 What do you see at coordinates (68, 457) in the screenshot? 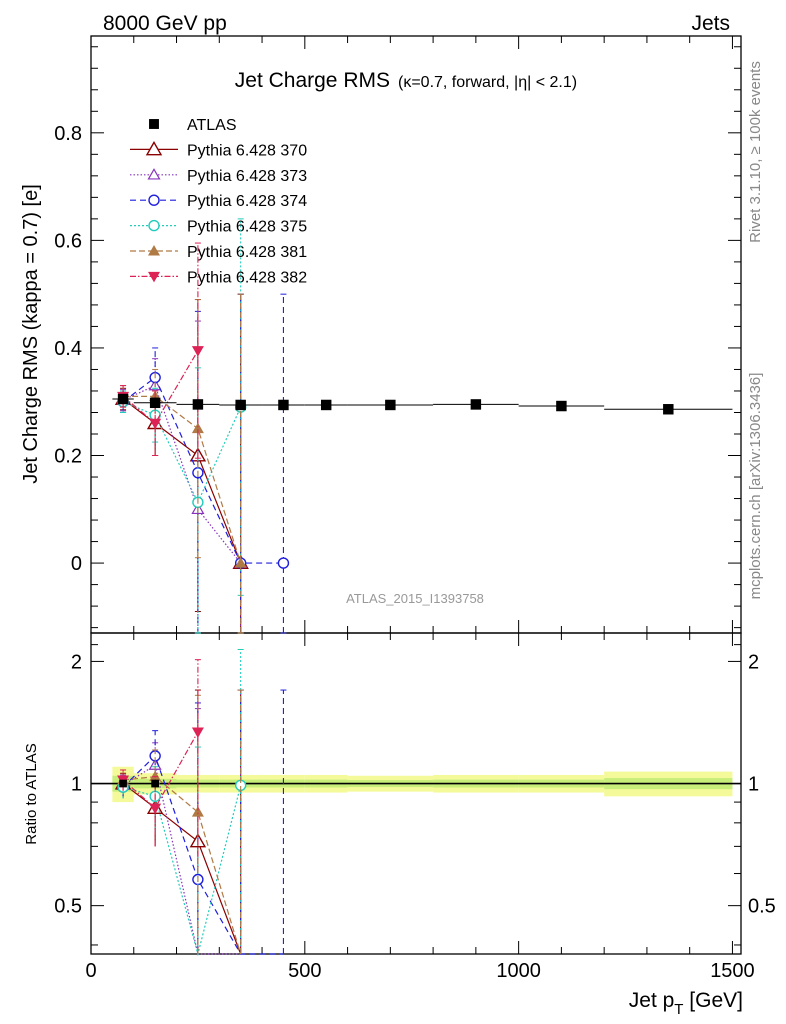
I see `y-tick-label: 0.2` at bounding box center [68, 457].